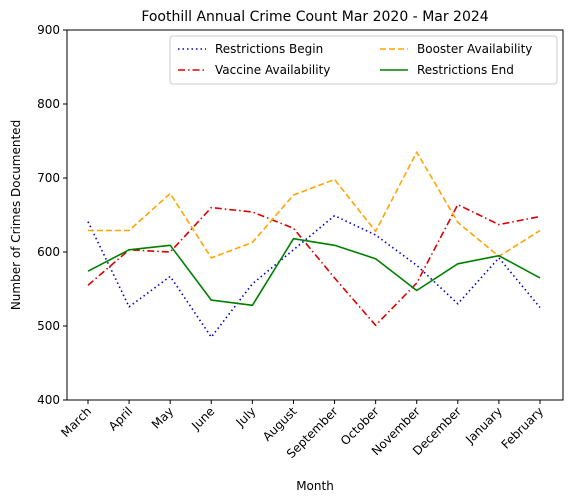 Image resolution: width=576 pixels, height=503 pixels. I want to click on x-tick-label: May, so click(162, 417).